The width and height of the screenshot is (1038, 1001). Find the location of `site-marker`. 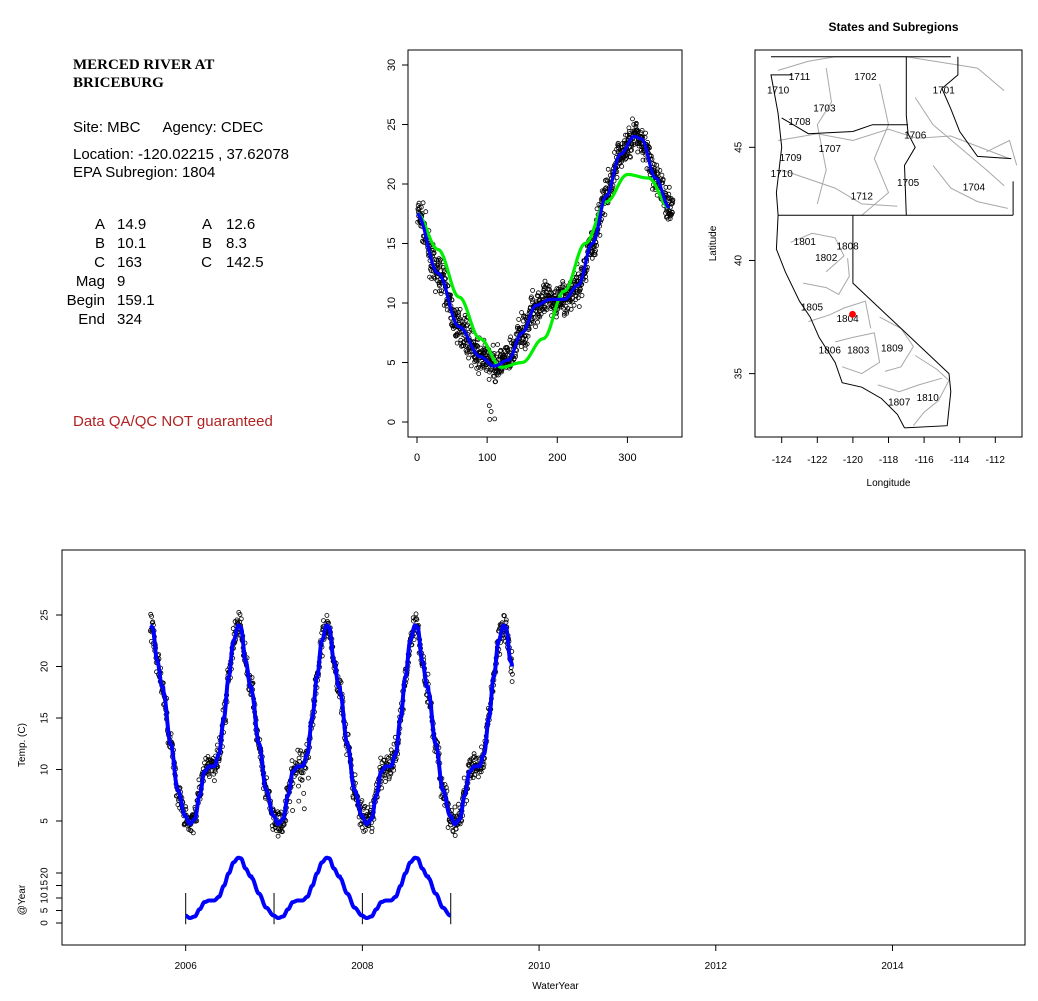

site-marker is located at coordinates (852, 314).